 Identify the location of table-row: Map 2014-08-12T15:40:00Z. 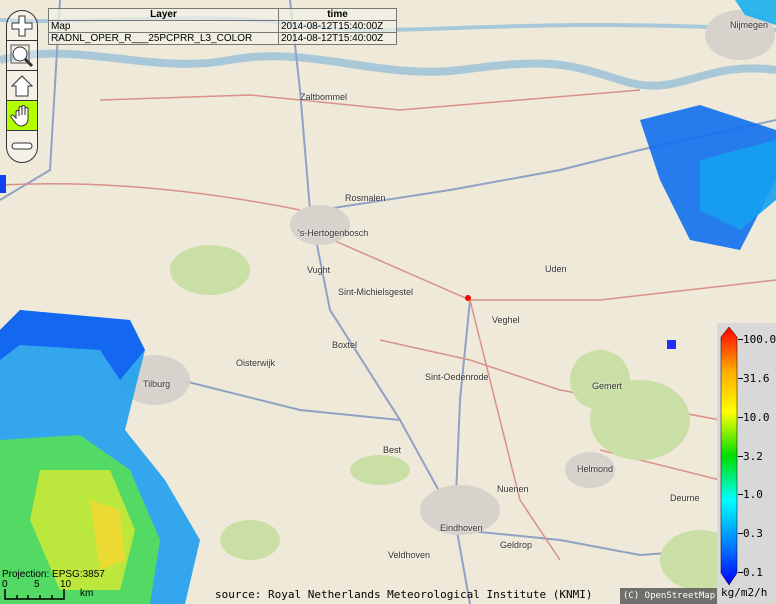
(222, 26).